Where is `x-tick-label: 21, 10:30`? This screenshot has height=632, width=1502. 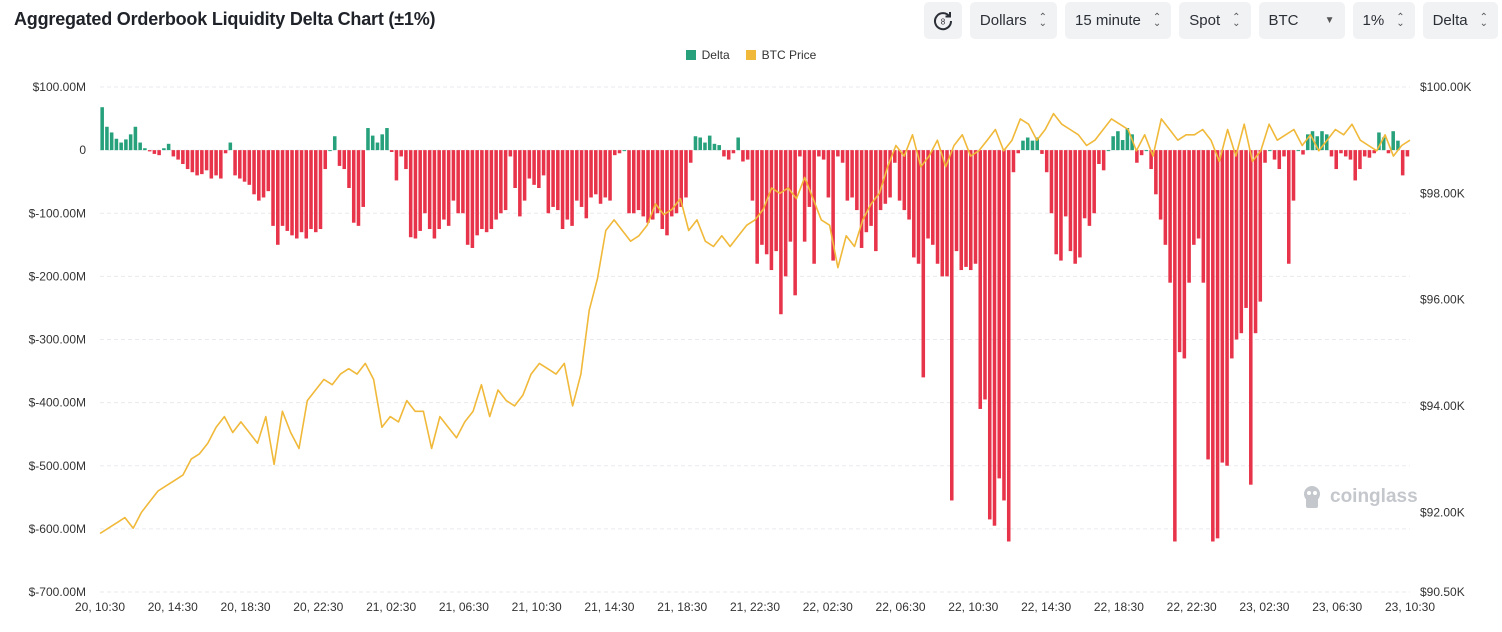 x-tick-label: 21, 10:30 is located at coordinates (537, 607).